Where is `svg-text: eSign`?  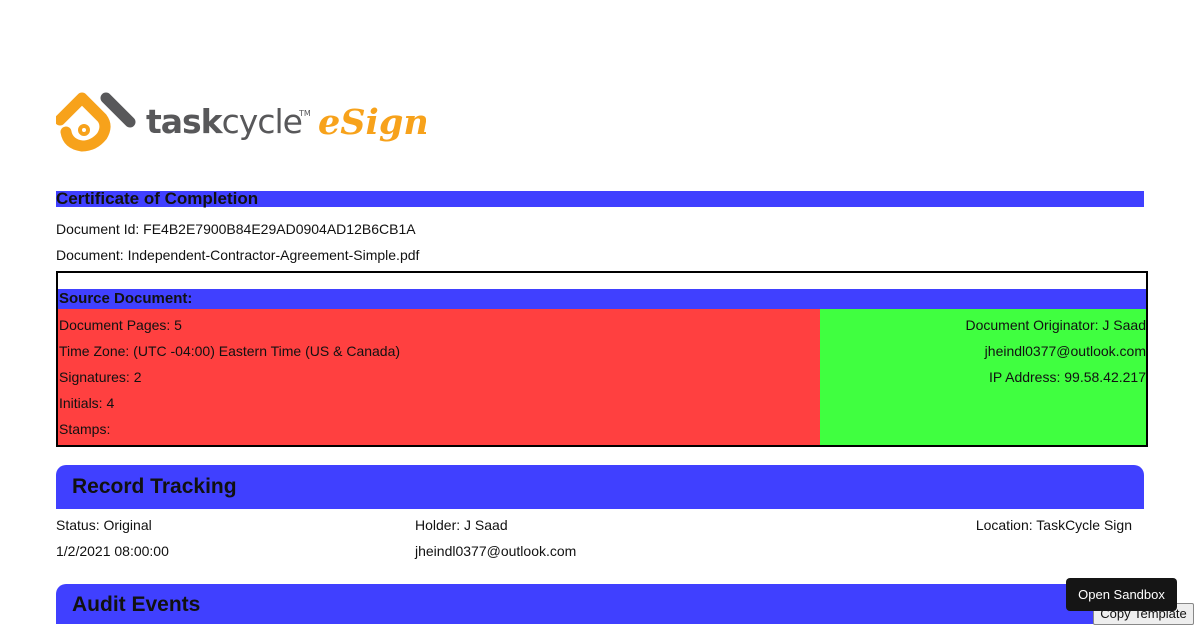
svg-text: eSign is located at coordinates (372, 122).